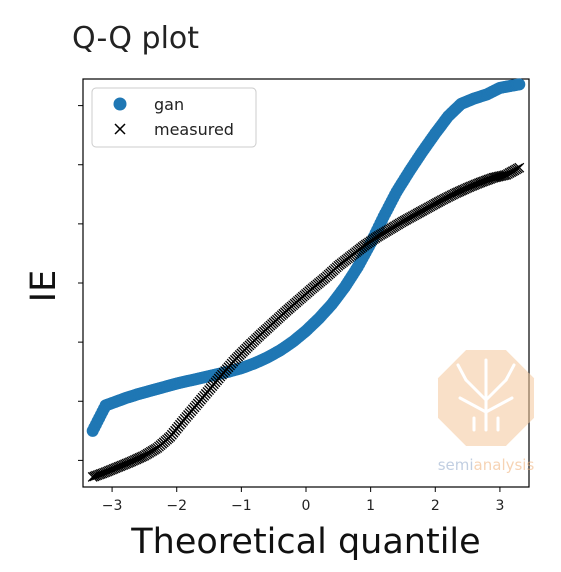 This screenshot has width=561, height=572. Describe the element at coordinates (120, 104) in the screenshot. I see `legend-marker-gan` at that location.